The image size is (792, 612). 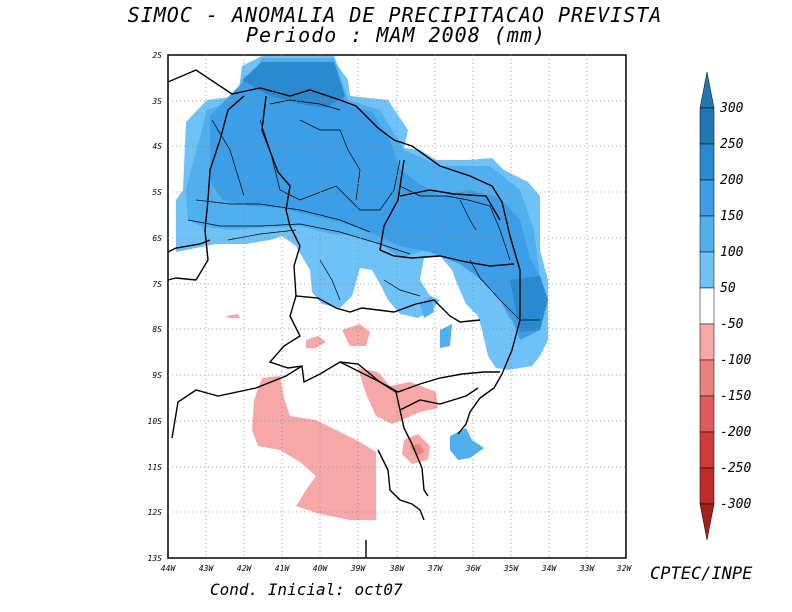 What do you see at coordinates (157, 192) in the screenshot?
I see `lat-tick: 5S` at bounding box center [157, 192].